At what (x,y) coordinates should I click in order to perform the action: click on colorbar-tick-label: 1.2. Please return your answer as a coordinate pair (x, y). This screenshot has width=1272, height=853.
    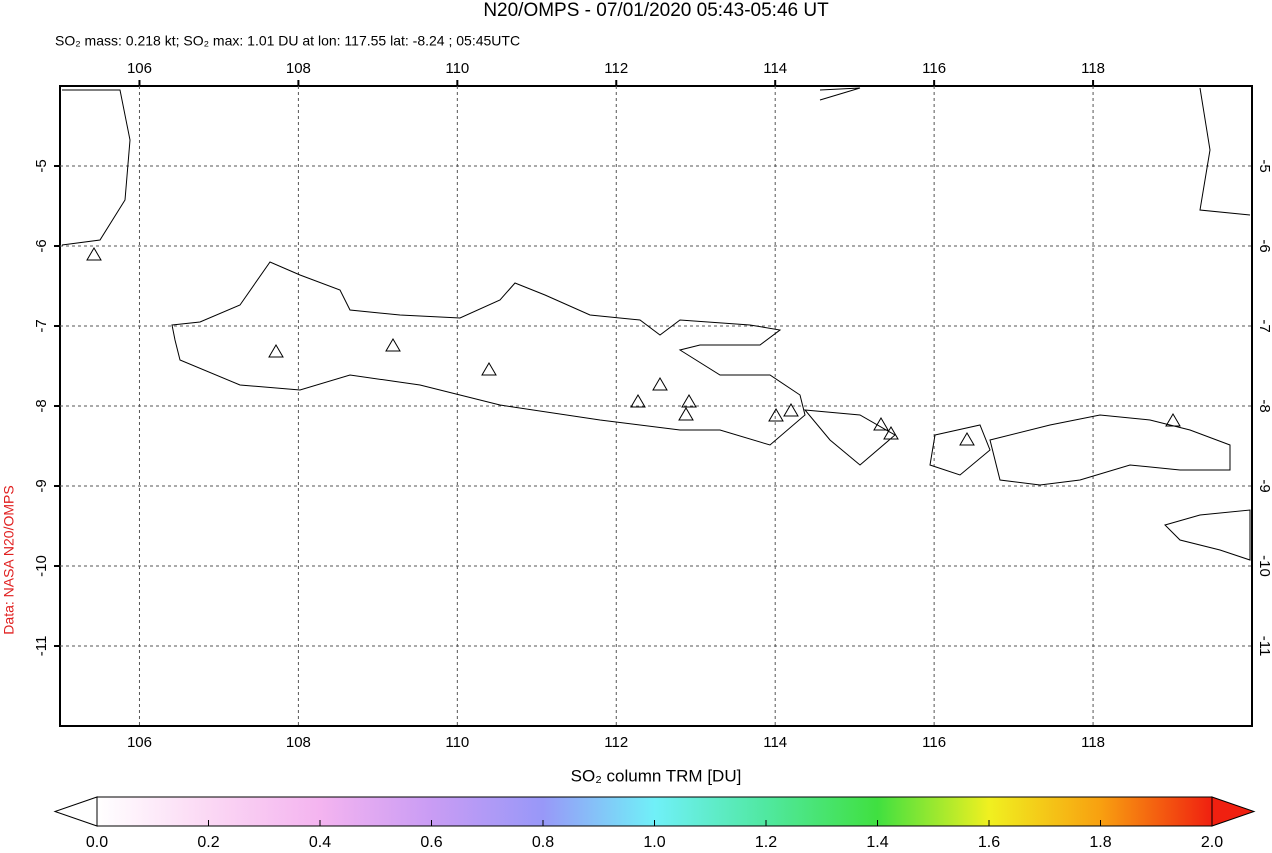
    Looking at the image, I should click on (766, 842).